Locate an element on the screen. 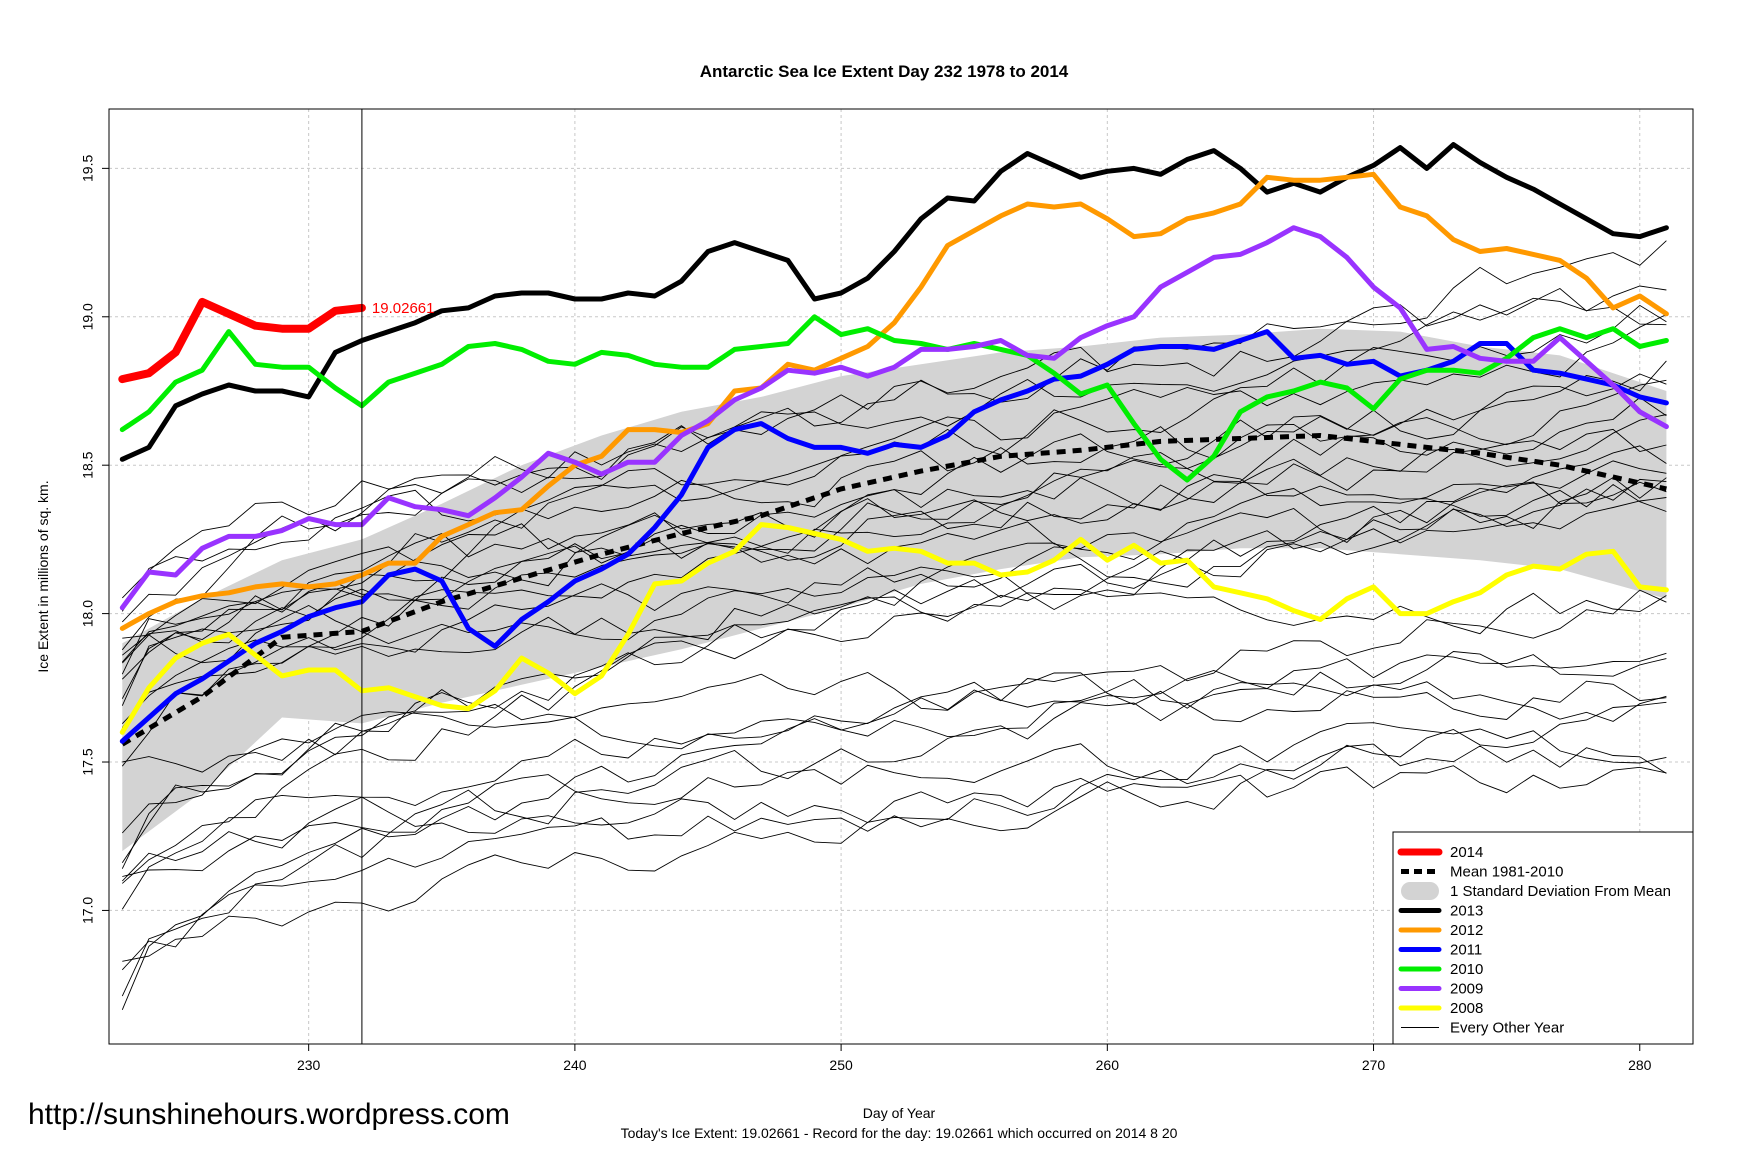 The width and height of the screenshot is (1738, 1158). legend-label: 1 Standard Deviation From Mean is located at coordinates (1560, 891).